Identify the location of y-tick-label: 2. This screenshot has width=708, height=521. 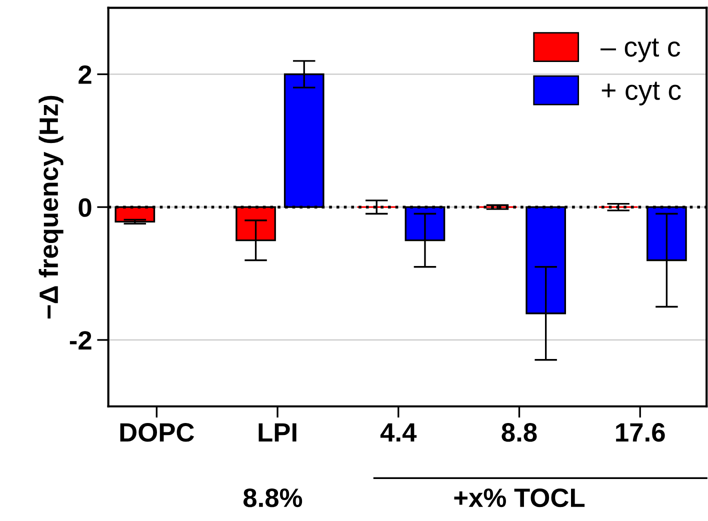
(85, 74).